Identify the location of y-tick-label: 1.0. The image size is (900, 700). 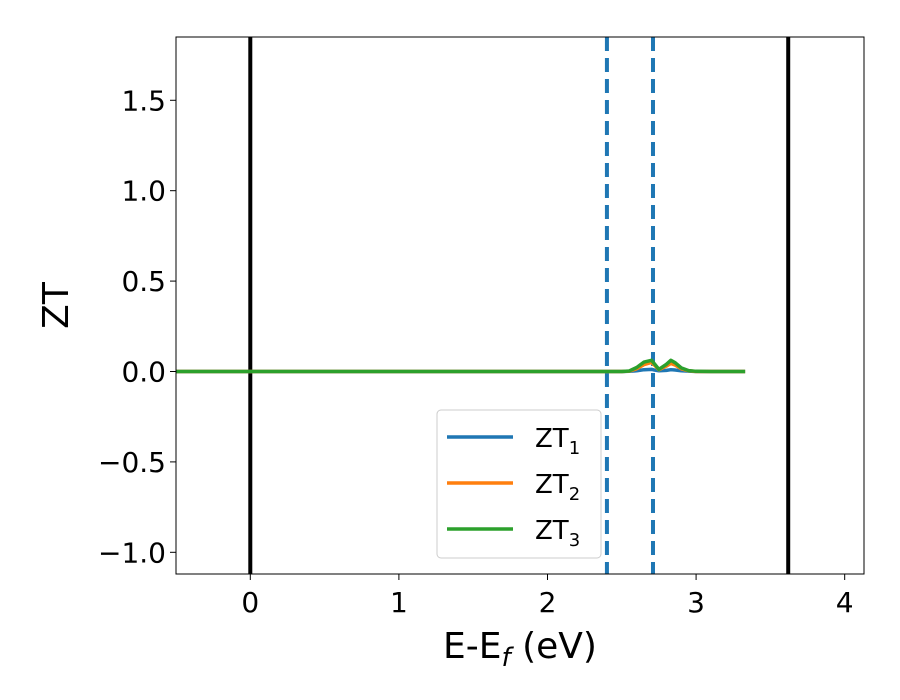
(143, 191).